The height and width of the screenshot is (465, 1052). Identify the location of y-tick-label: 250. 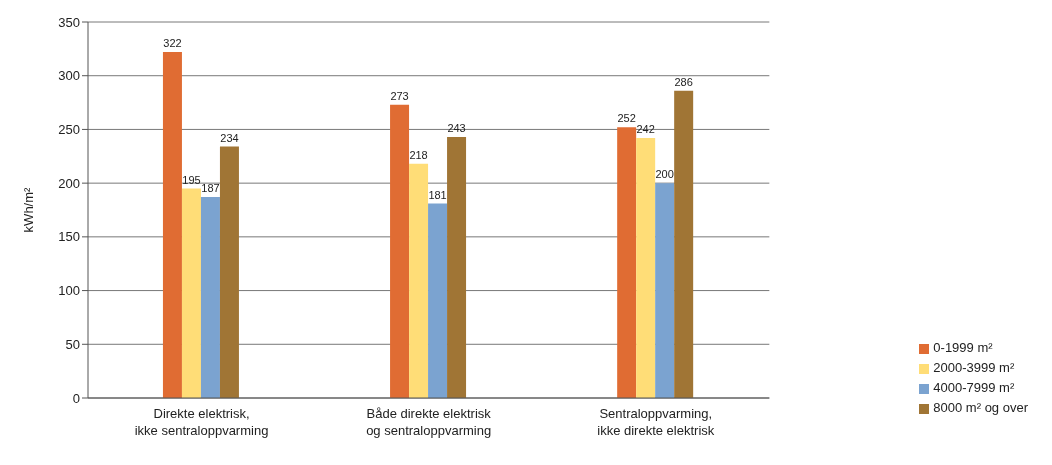
(69, 130).